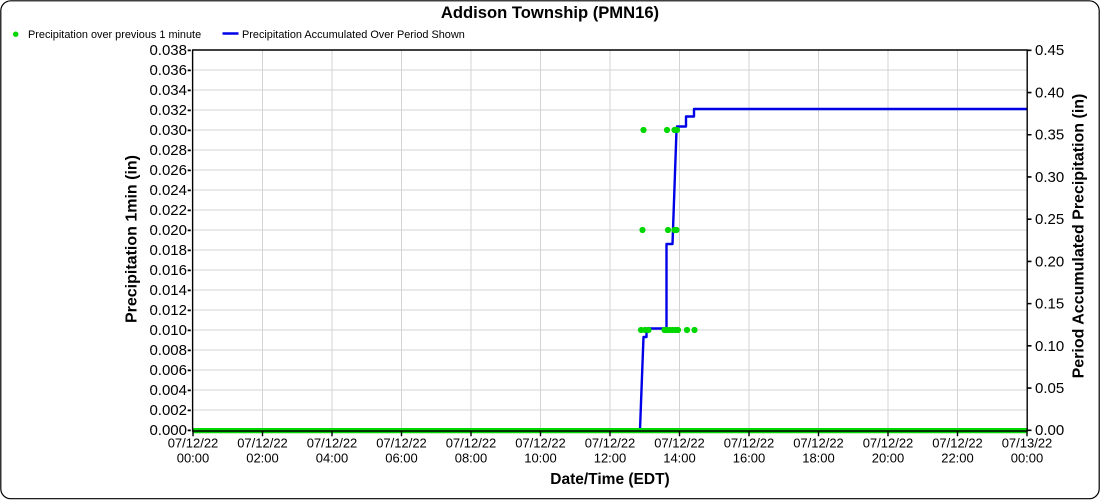 The width and height of the screenshot is (1100, 500). Describe the element at coordinates (168, 350) in the screenshot. I see `svg-text: 0.008` at that location.